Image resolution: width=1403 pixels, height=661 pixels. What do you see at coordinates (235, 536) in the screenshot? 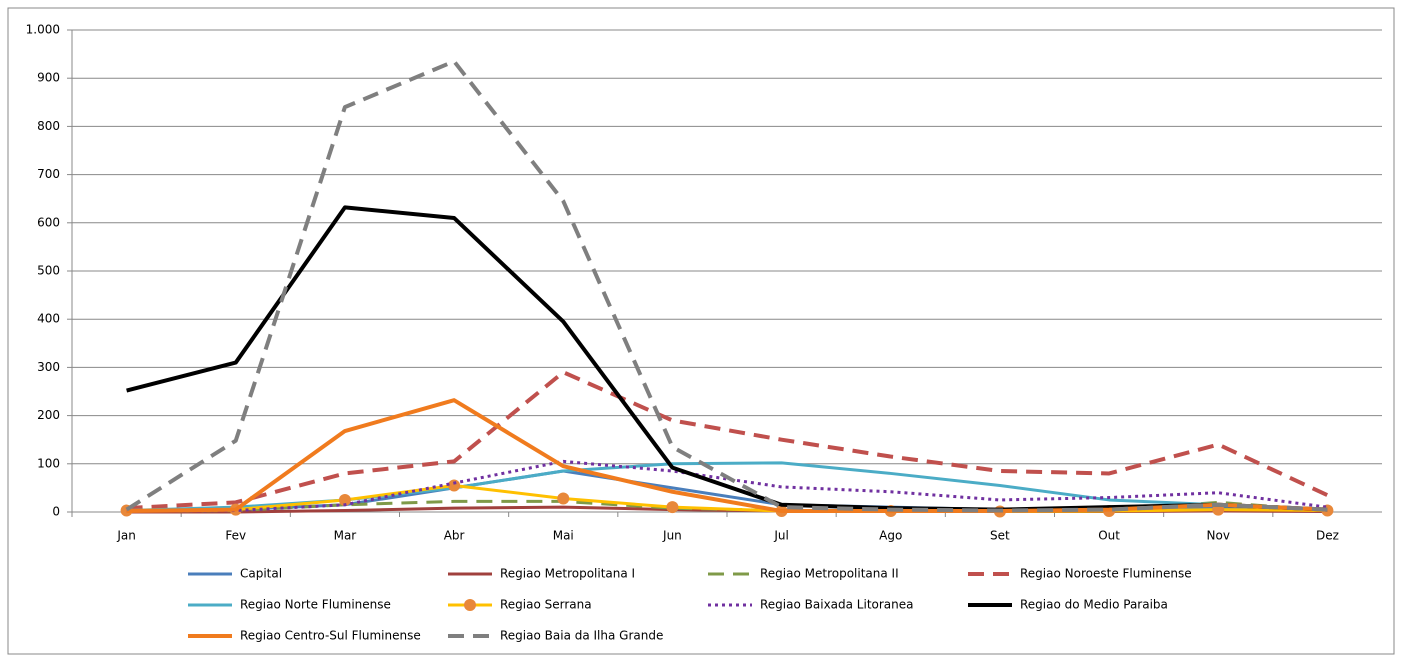
I see `x-tick-label: Fev` at bounding box center [235, 536].